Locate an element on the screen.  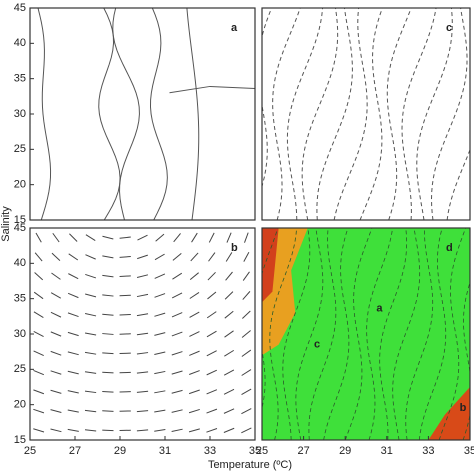
x-tick-label: 29 is located at coordinates (345, 451).